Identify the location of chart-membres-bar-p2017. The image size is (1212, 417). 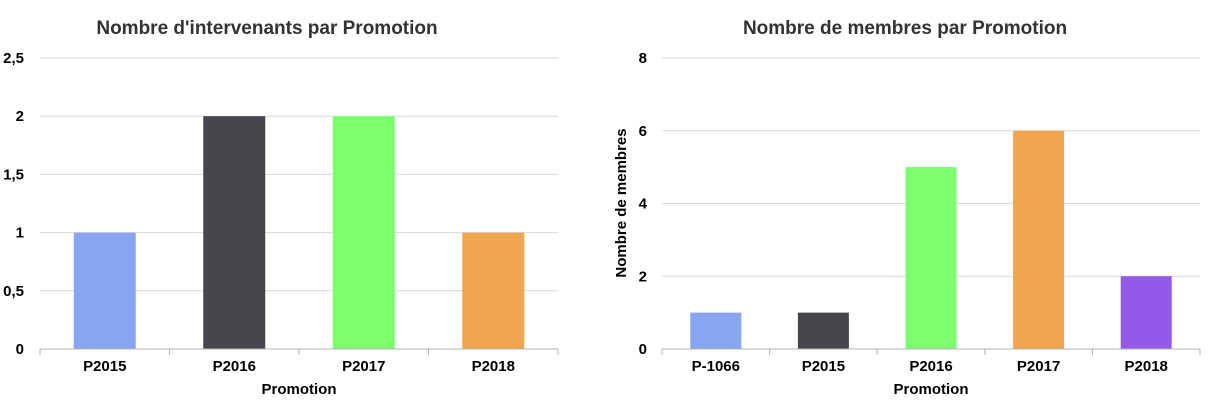
(1039, 239).